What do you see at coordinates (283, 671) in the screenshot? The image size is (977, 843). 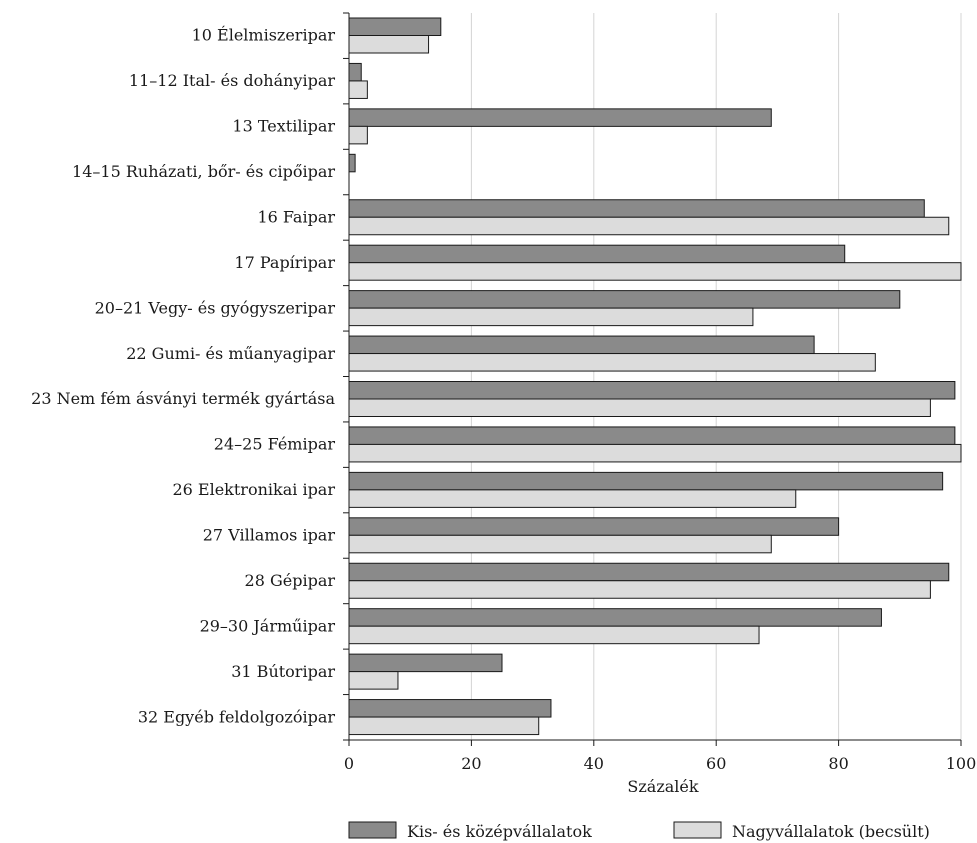 I see `category-label: 31 Bútoripar` at bounding box center [283, 671].